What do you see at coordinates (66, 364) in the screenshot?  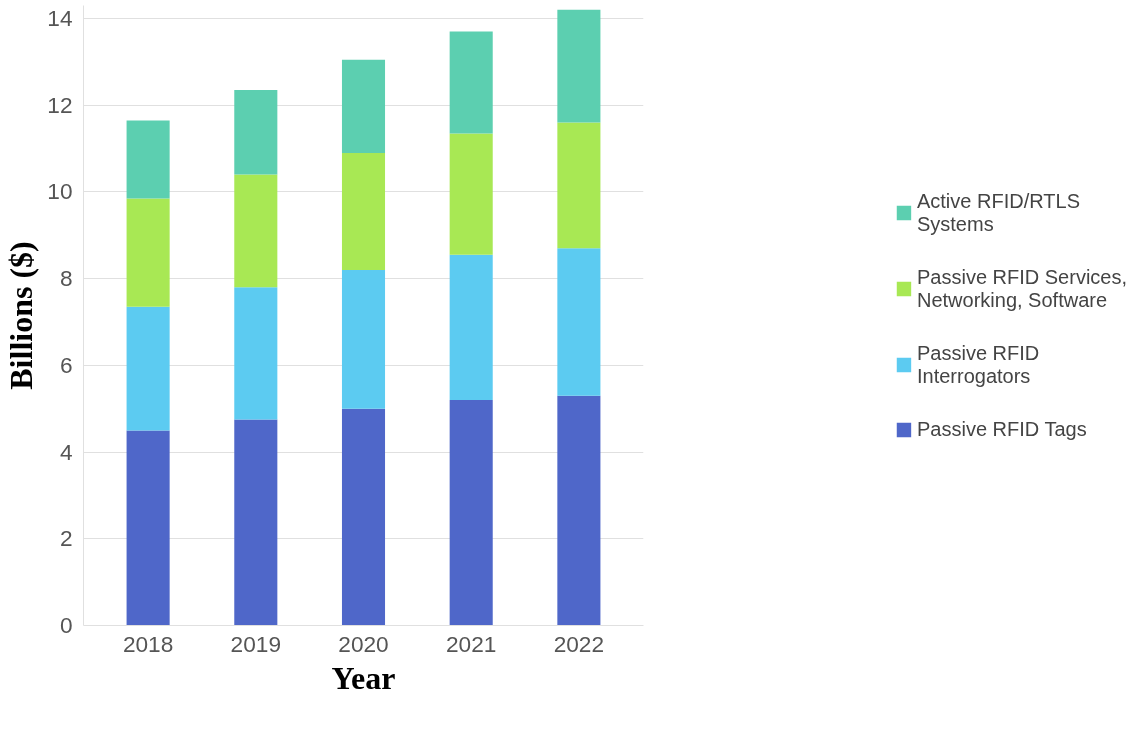 I see `y-tick-label: 6` at bounding box center [66, 364].